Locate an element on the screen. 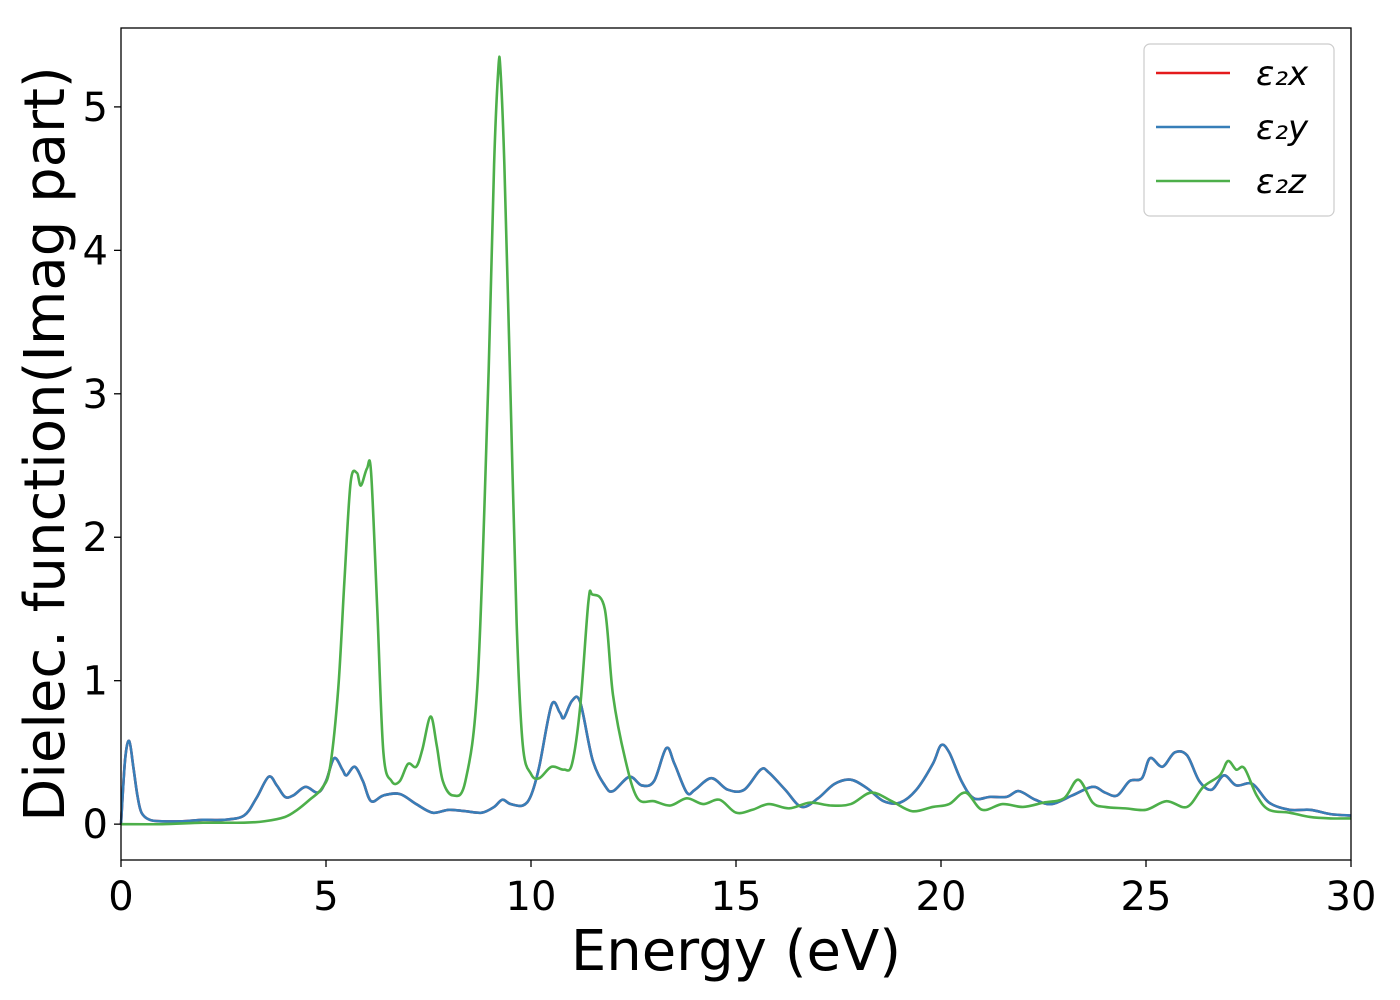 The height and width of the screenshot is (1000, 1400). x-axis: 0 5 10 15 20 25 30 is located at coordinates (742, 890).